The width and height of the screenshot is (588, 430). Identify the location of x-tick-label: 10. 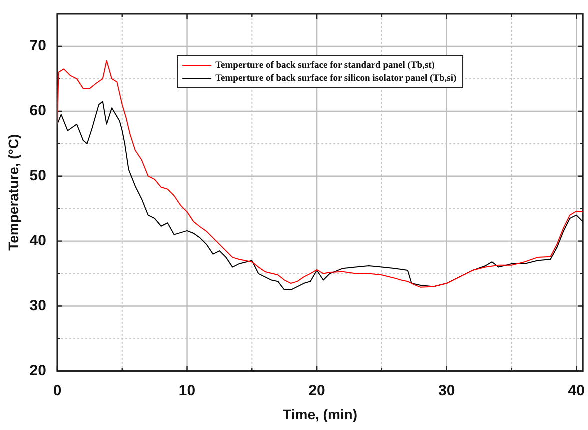
(187, 391).